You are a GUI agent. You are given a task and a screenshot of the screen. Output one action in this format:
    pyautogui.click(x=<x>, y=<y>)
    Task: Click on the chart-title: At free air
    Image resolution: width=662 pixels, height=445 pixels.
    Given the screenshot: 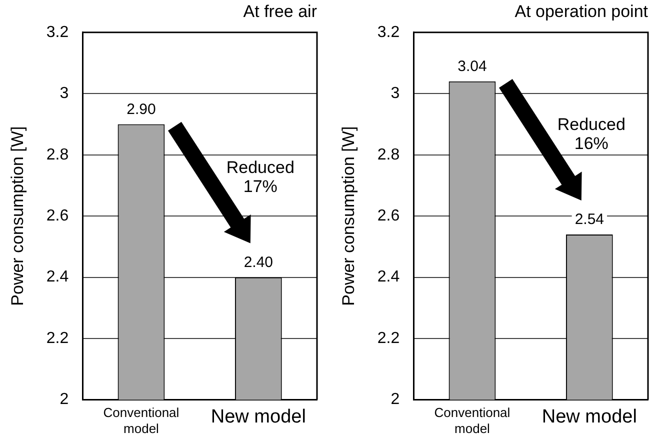 What is the action you would take?
    pyautogui.click(x=280, y=11)
    